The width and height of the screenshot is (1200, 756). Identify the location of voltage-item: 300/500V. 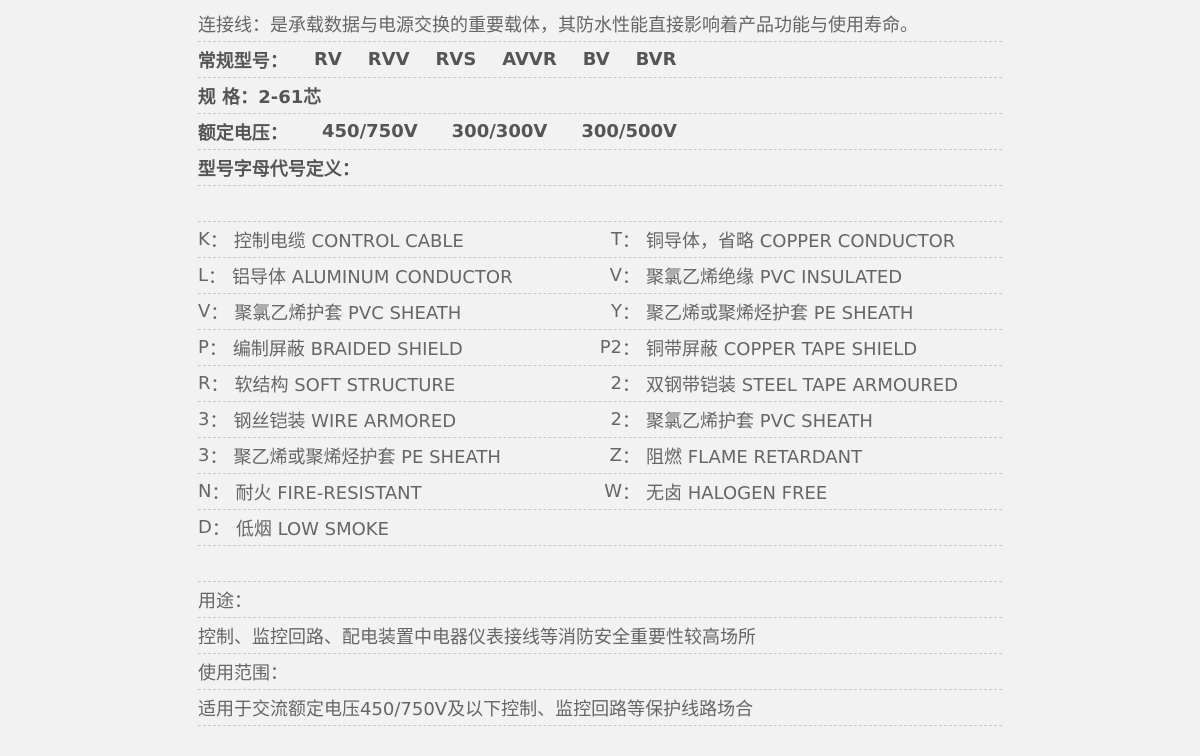
(629, 131).